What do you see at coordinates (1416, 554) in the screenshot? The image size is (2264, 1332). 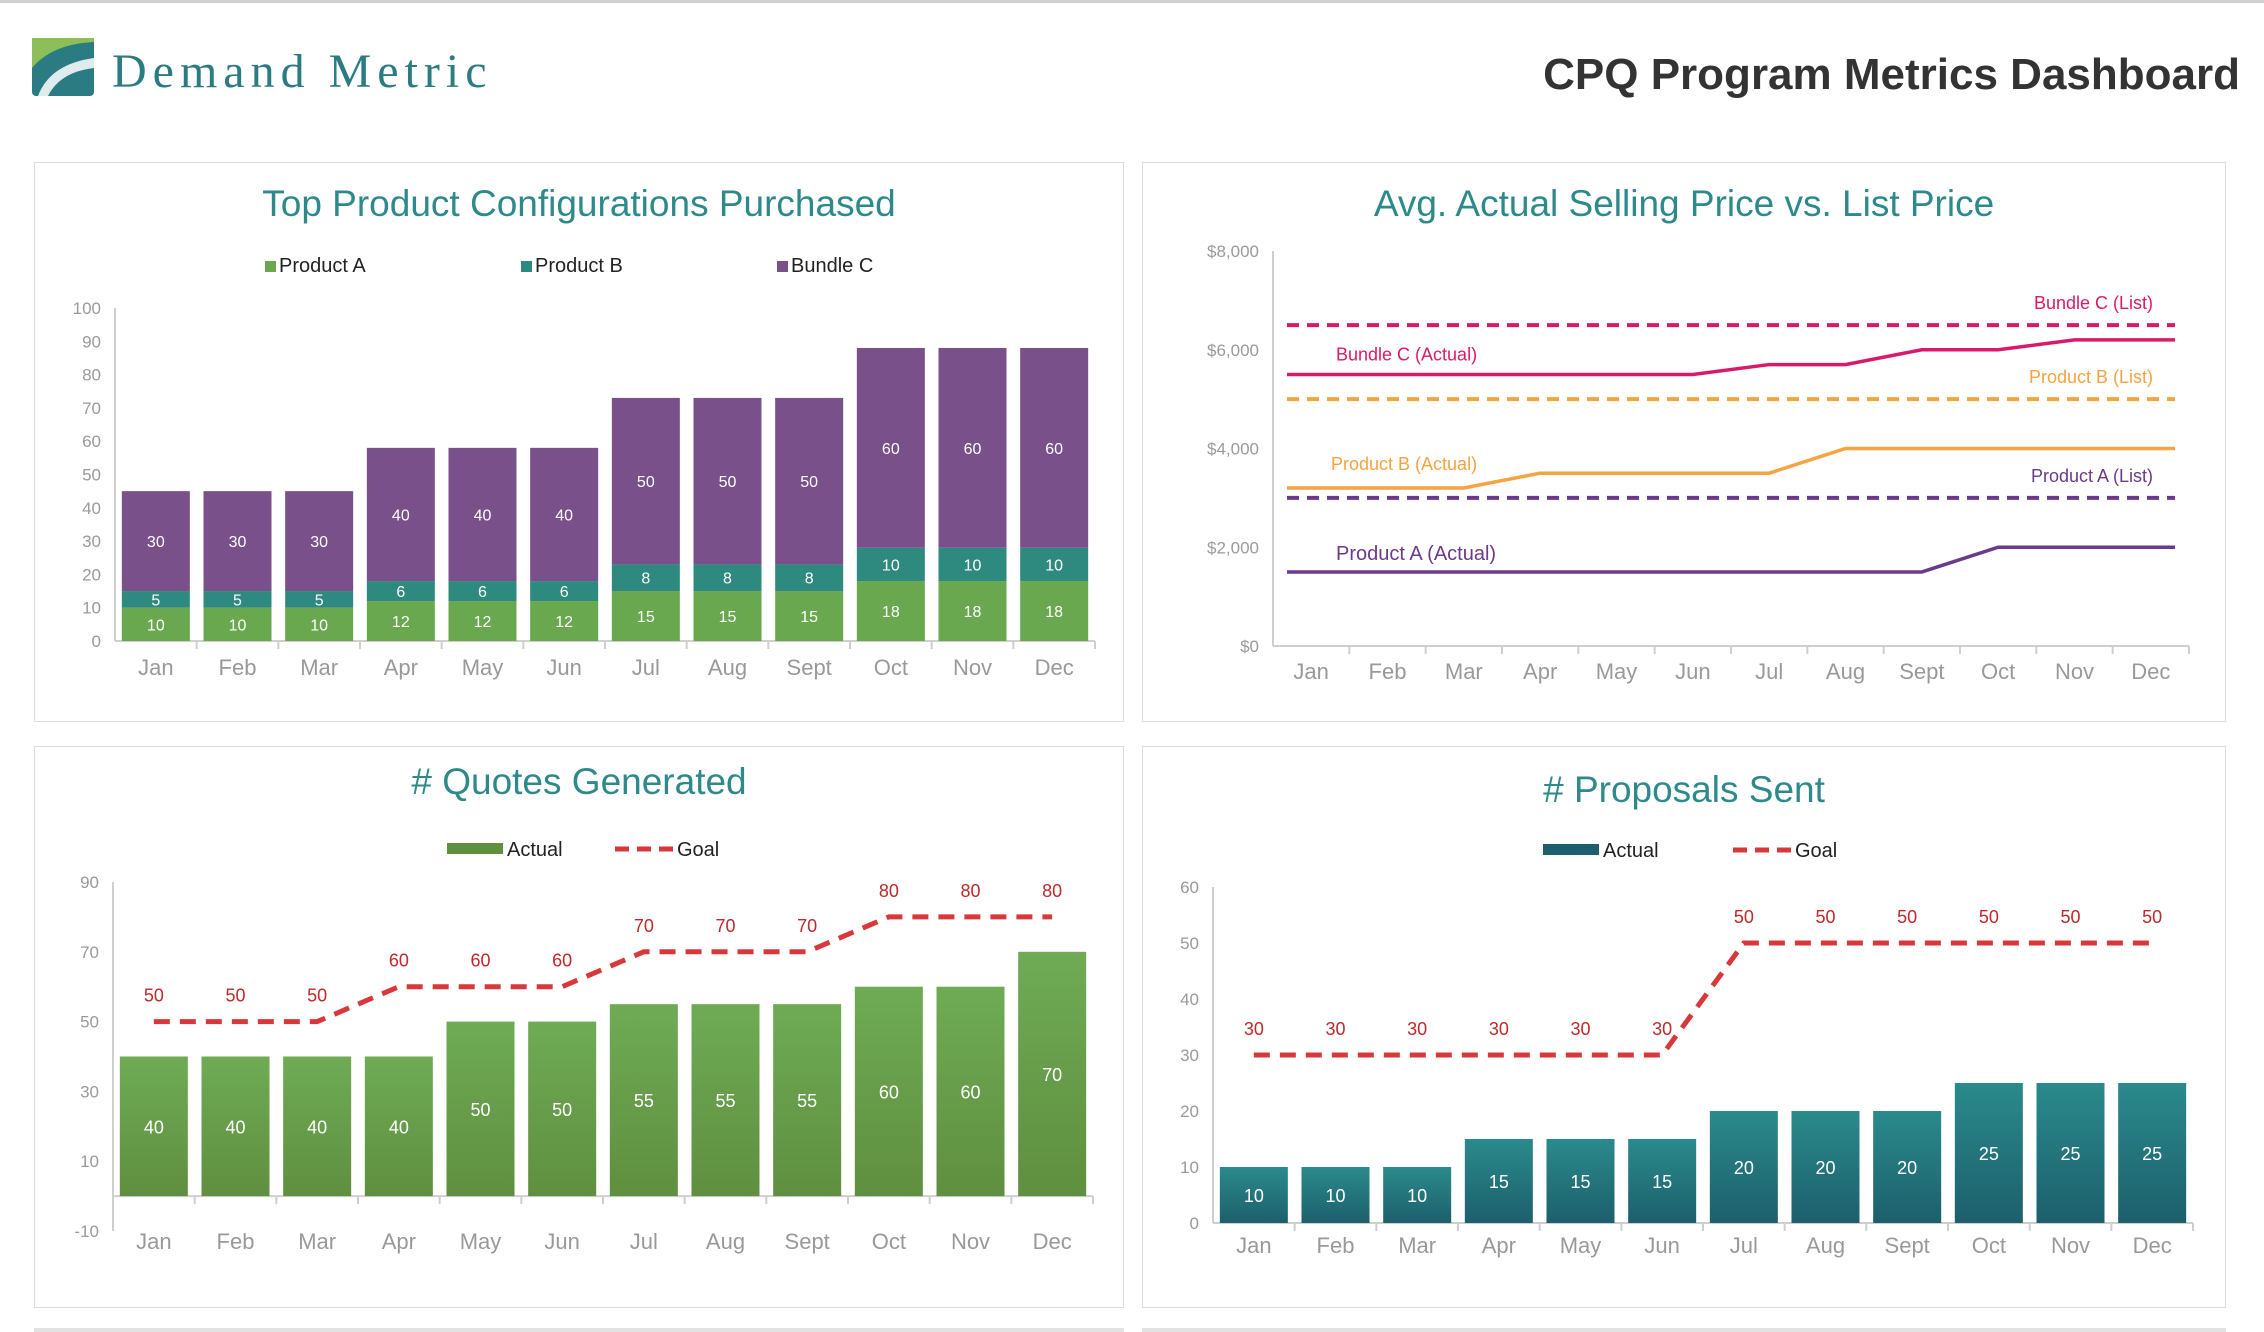 I see `series-label: Product A (Actual)` at bounding box center [1416, 554].